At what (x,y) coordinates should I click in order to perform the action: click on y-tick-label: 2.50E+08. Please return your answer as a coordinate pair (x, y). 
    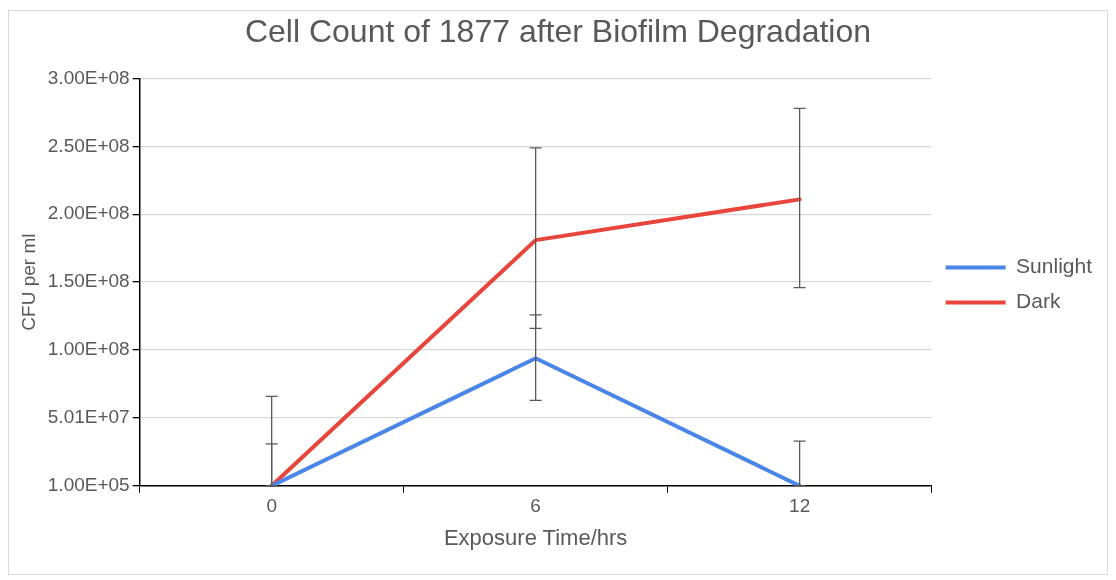
    Looking at the image, I should click on (88, 145).